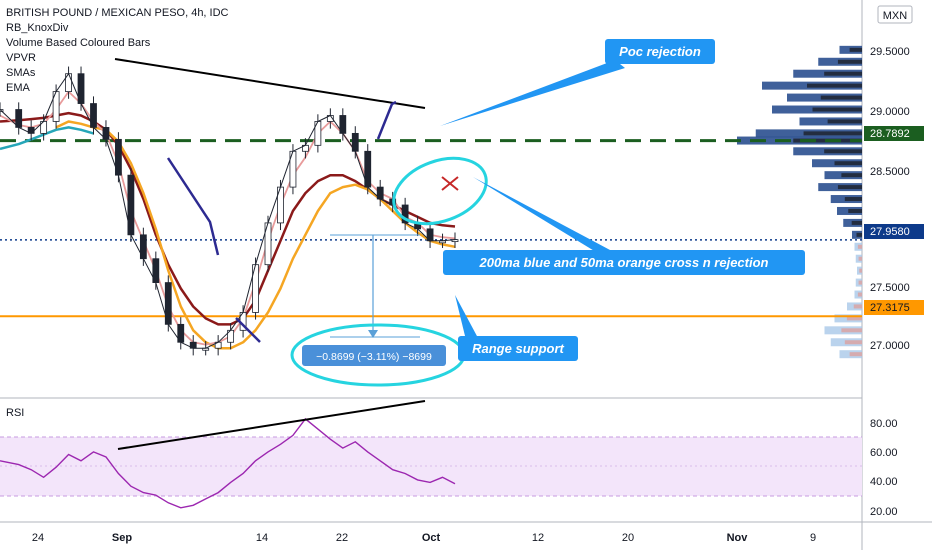 The width and height of the screenshot is (932, 550). Describe the element at coordinates (884, 453) in the screenshot. I see `rsi-tick: 60.00` at that location.